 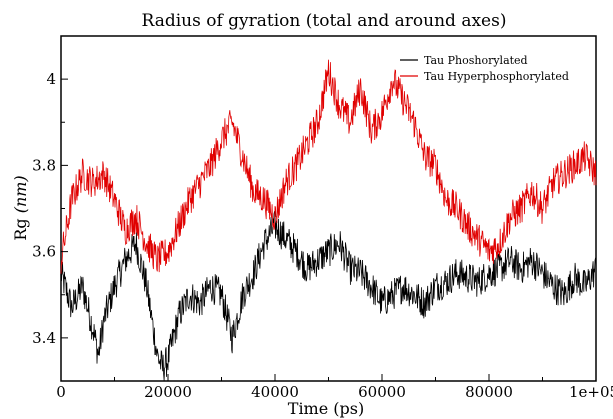 What do you see at coordinates (61, 392) in the screenshot?
I see `x-tick-label: 0` at bounding box center [61, 392].